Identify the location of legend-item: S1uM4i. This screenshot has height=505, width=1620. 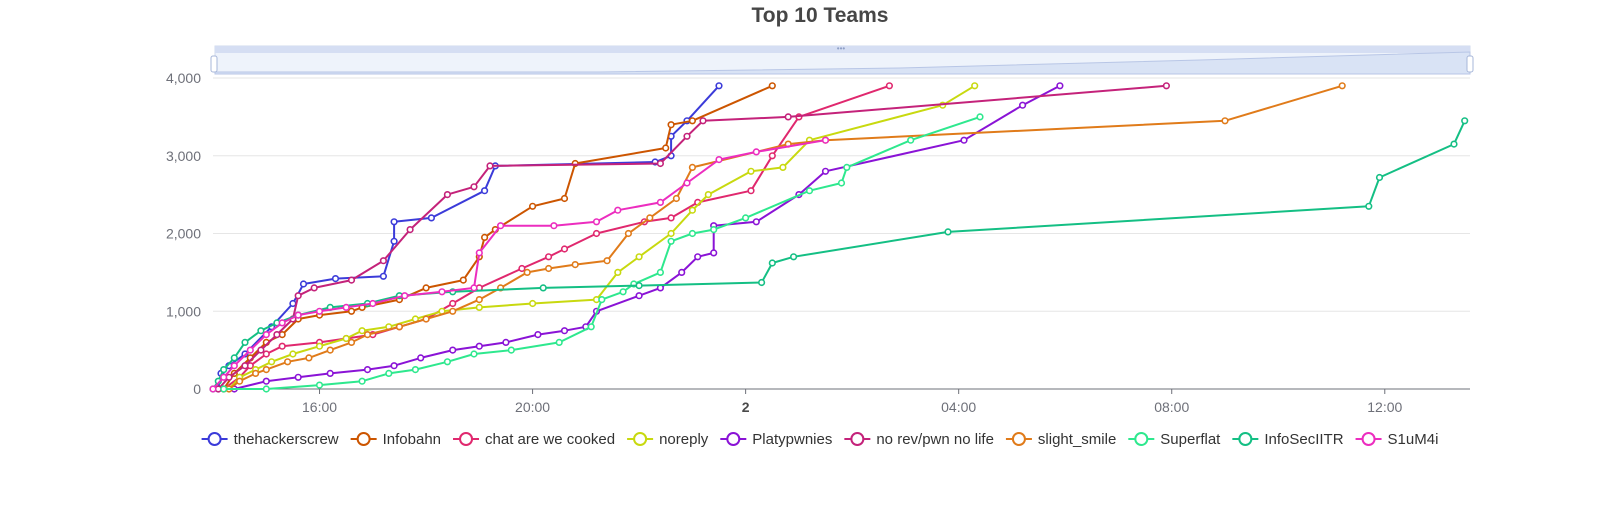
(1397, 439).